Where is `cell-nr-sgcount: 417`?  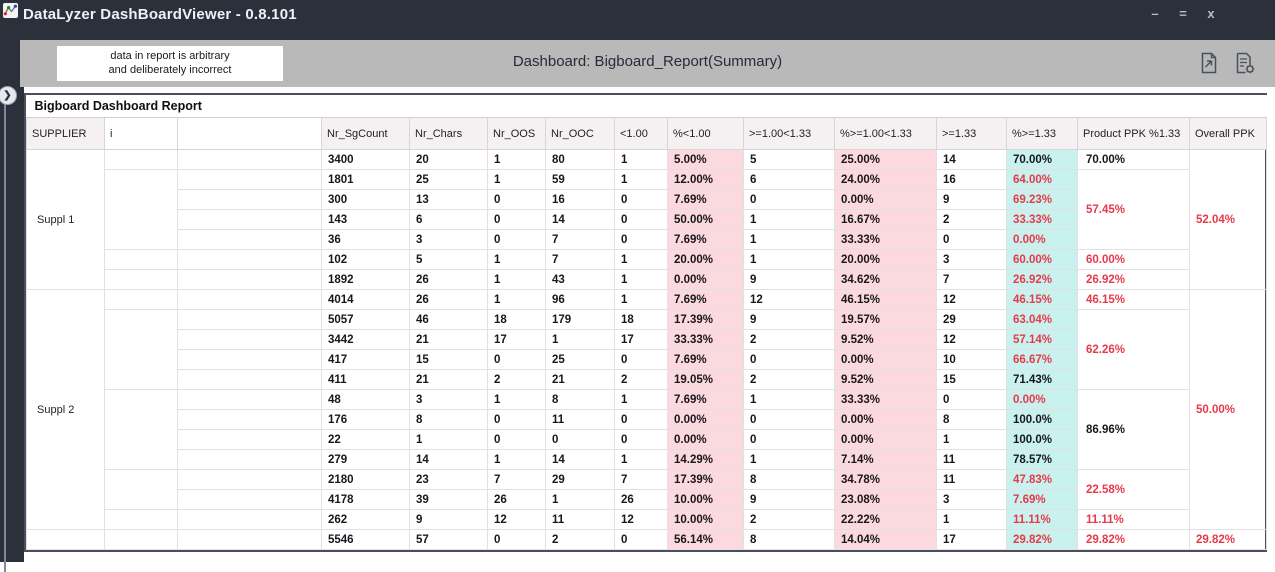 cell-nr-sgcount: 417 is located at coordinates (365, 359).